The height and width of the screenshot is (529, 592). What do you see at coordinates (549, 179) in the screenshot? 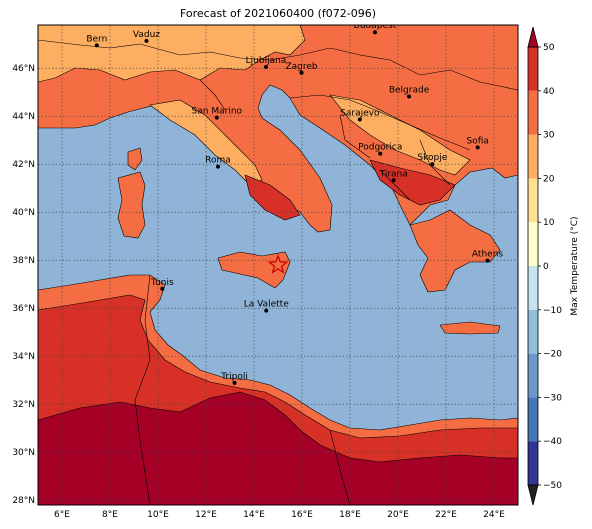
I see `colorbar-tick-label: 20` at bounding box center [549, 179].